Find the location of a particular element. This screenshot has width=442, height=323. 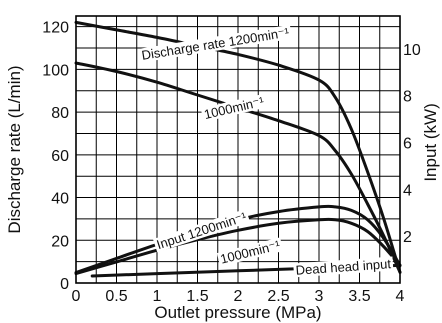

y2-tick-label: 2 is located at coordinates (407, 237).